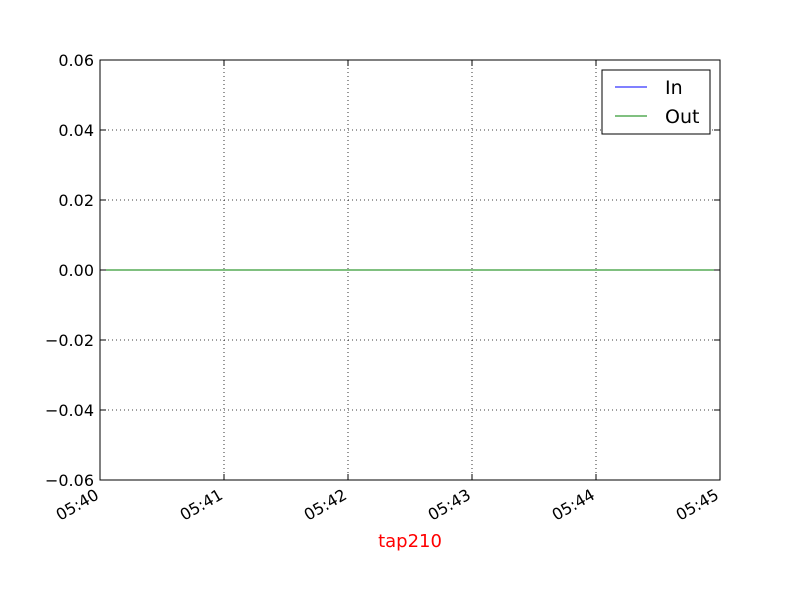 The image size is (800, 600). Describe the element at coordinates (76, 270) in the screenshot. I see `y-tick-label: 0.00` at that location.